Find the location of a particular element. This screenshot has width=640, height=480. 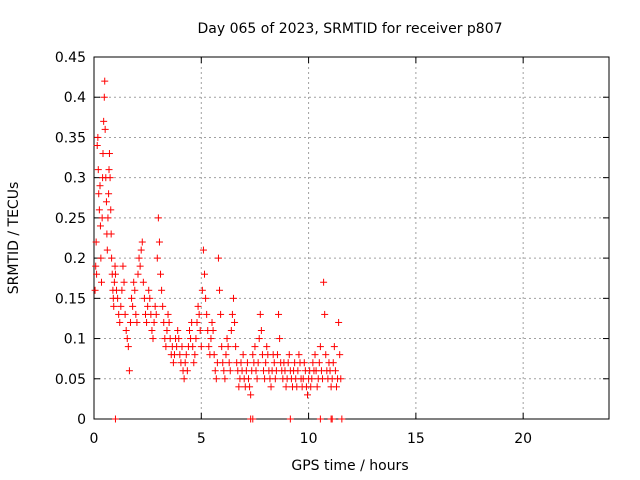

y-tick-label: 0.45 is located at coordinates (70, 58).